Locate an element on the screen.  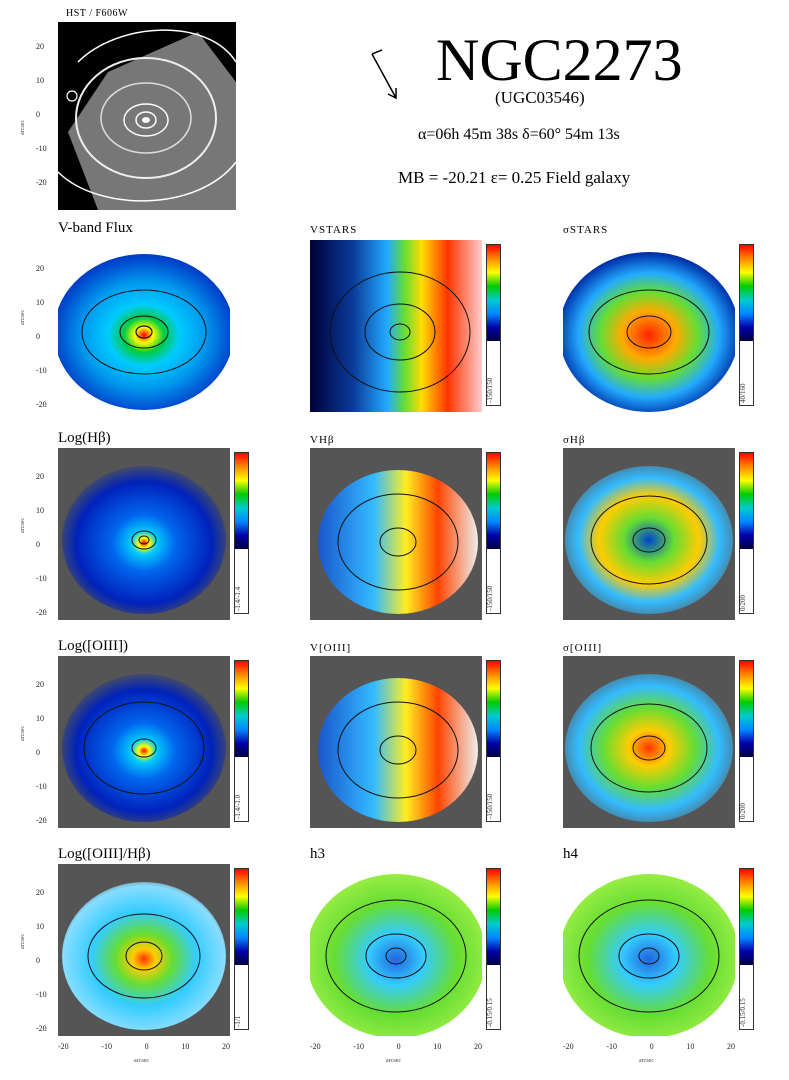
colorbar-range-vstars: -150/150 is located at coordinates (490, 390).